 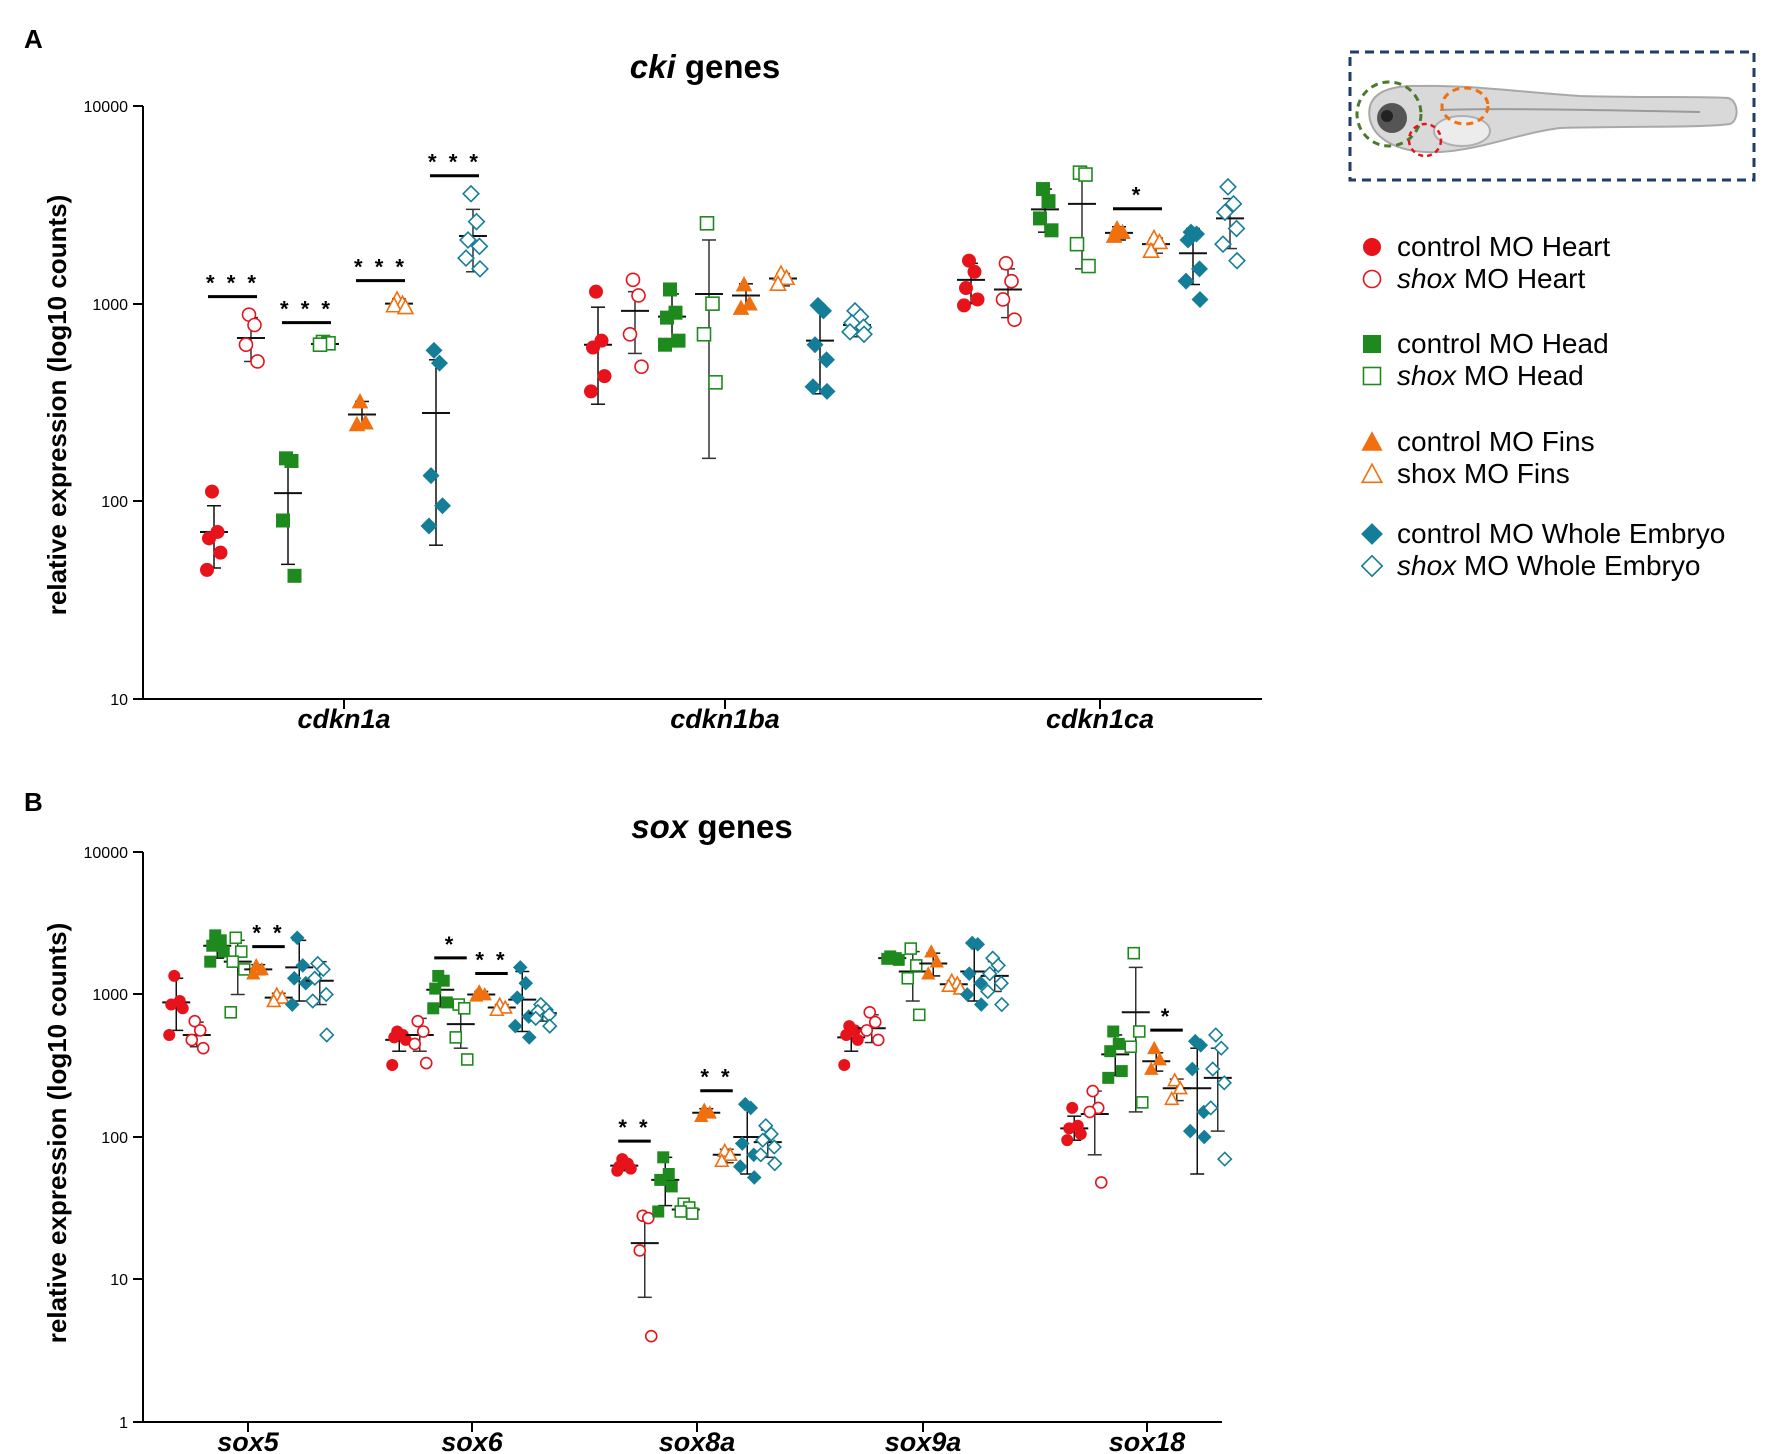 What do you see at coordinates (1172, 1098) in the screenshot?
I see `data-point-sox18-s5` at bounding box center [1172, 1098].